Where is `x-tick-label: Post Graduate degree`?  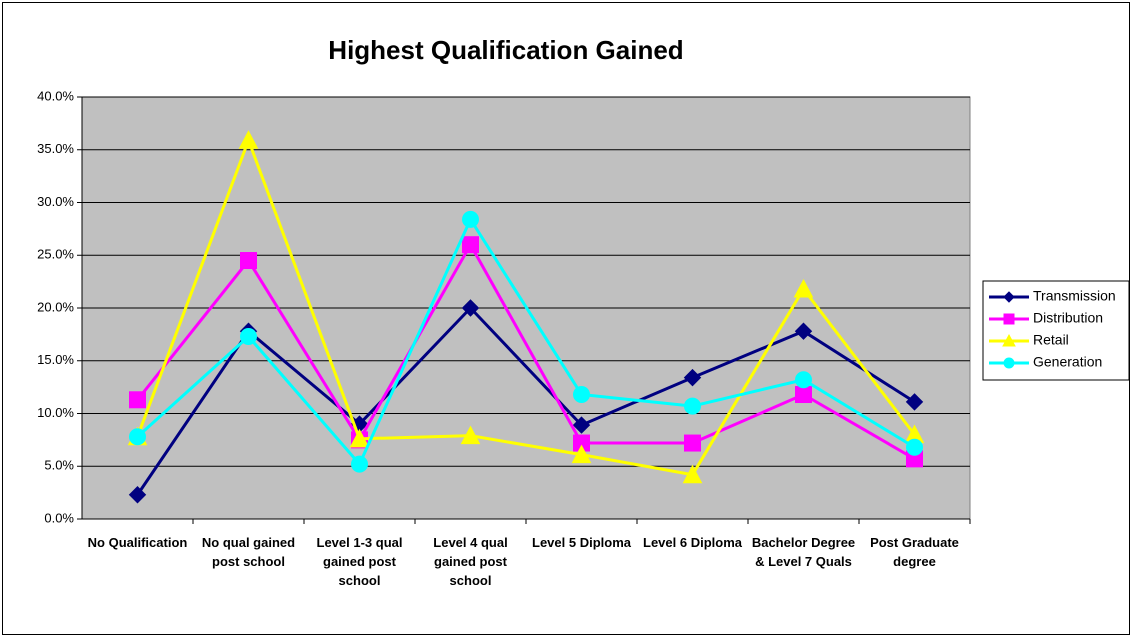 x-tick-label: Post Graduate degree is located at coordinates (914, 552).